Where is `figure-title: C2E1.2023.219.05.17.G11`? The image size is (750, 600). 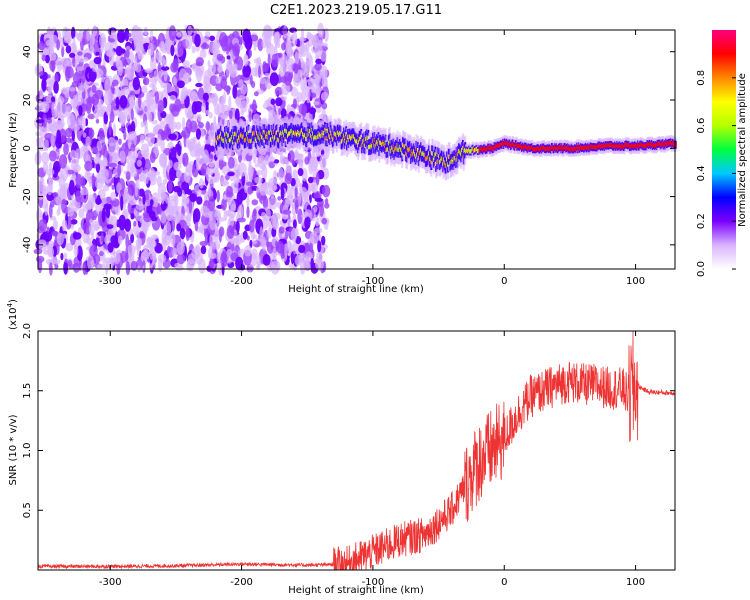
figure-title: C2E1.2023.219.05.17.G11 is located at coordinates (356, 10).